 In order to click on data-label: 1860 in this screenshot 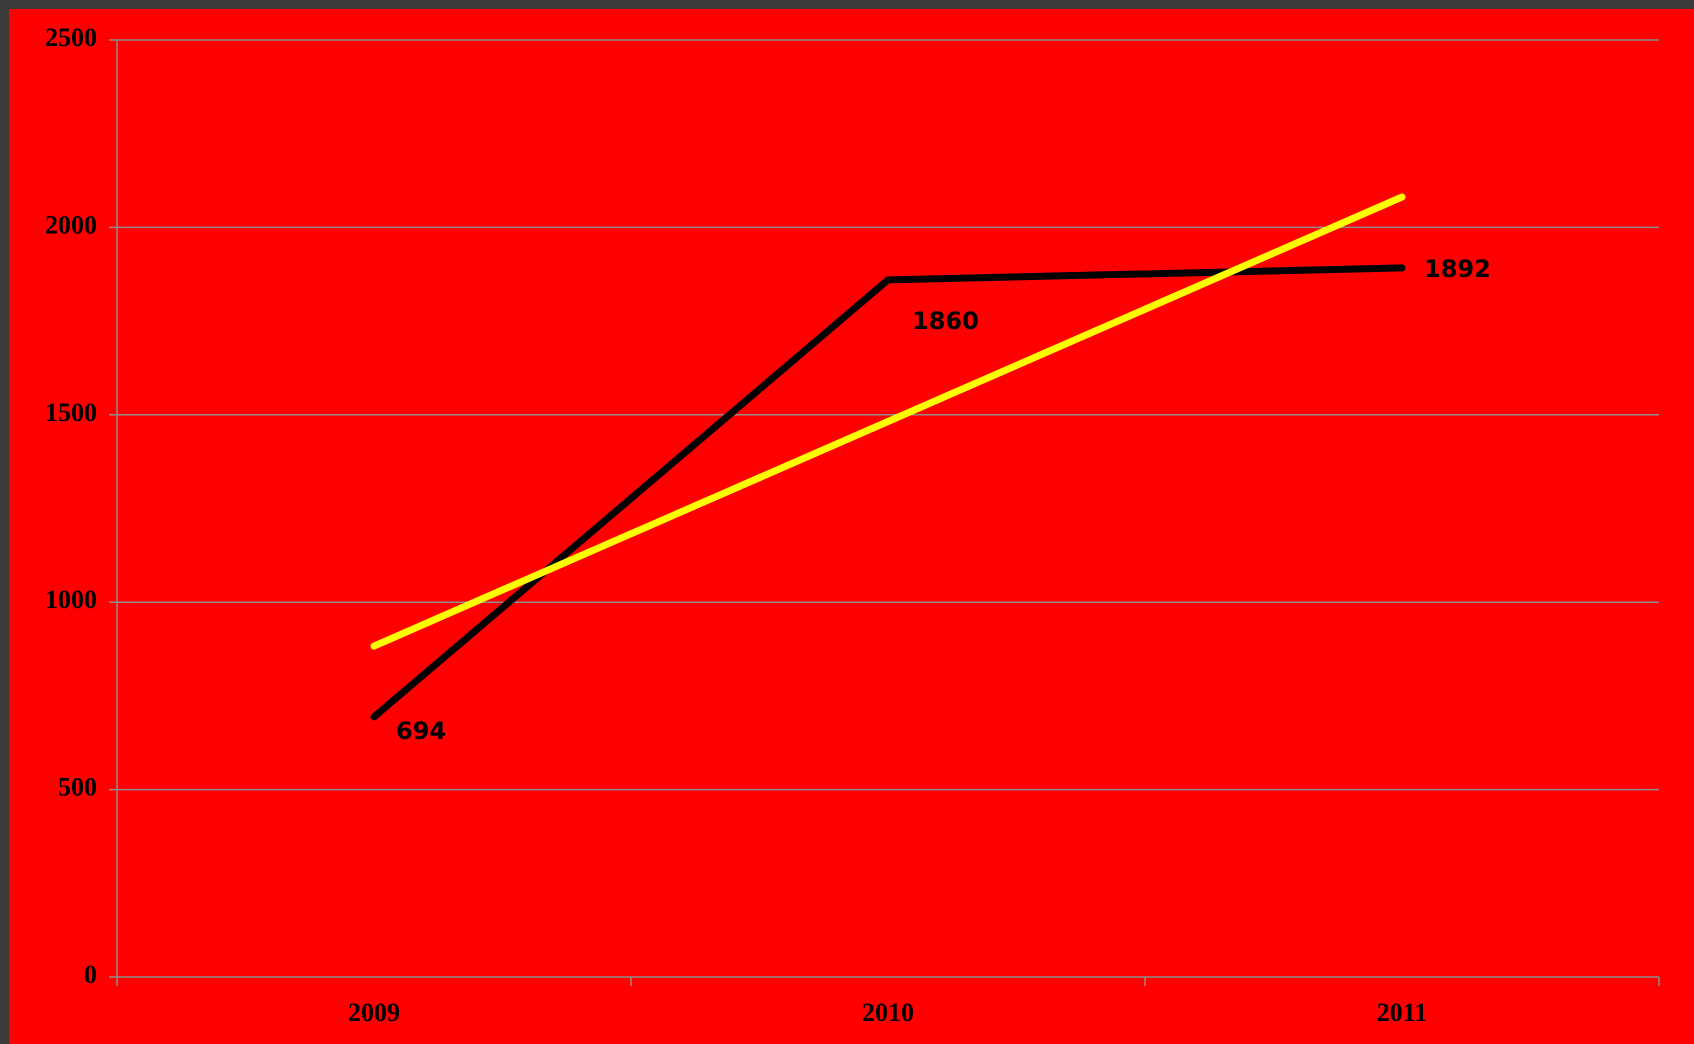, I will do `click(945, 321)`.